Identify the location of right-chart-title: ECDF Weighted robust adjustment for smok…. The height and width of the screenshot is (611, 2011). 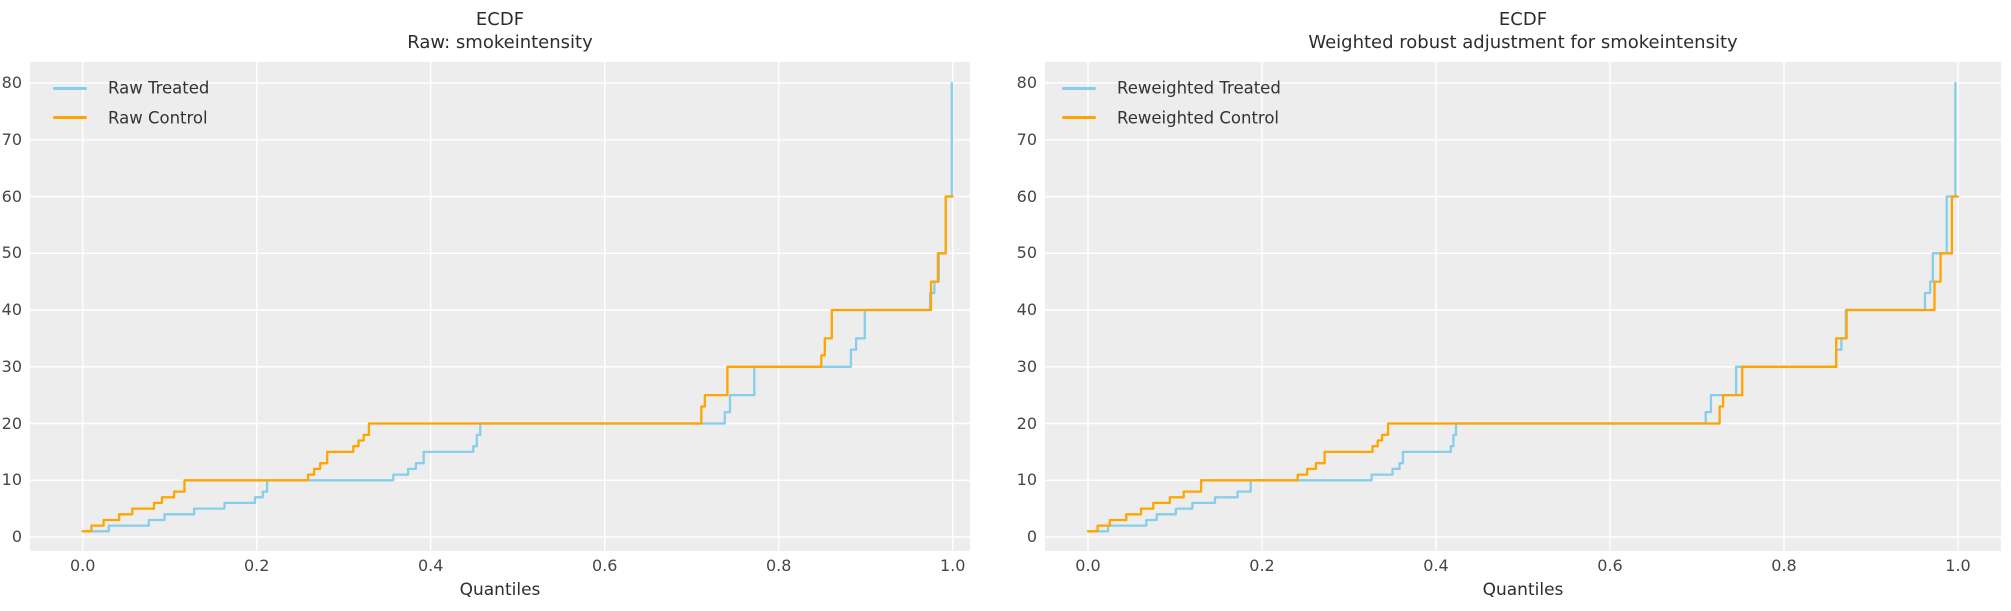
(1523, 31).